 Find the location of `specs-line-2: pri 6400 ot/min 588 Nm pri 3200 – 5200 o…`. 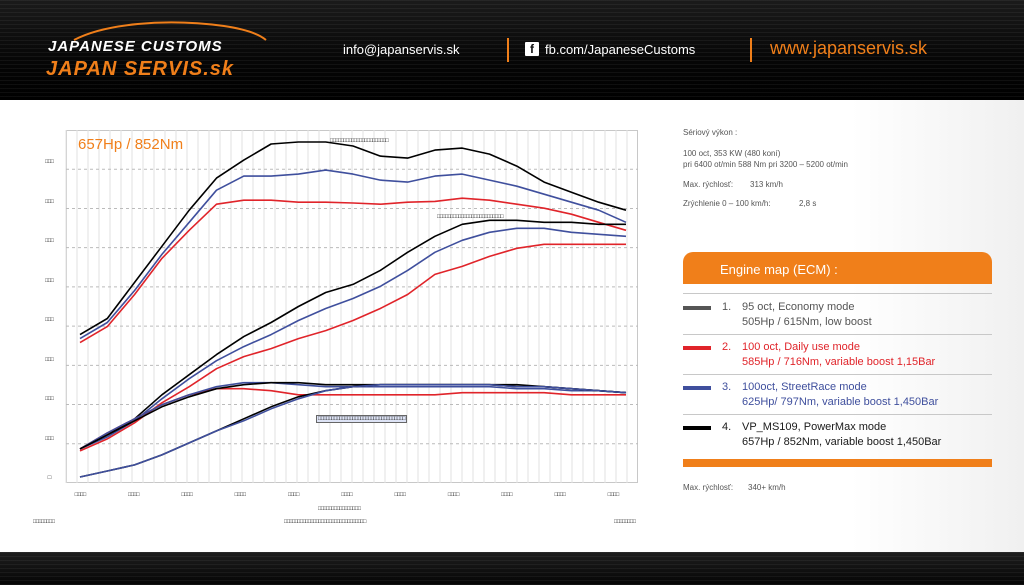

specs-line-2: pri 6400 ot/min 588 Nm pri 3200 – 5200 o… is located at coordinates (765, 164).